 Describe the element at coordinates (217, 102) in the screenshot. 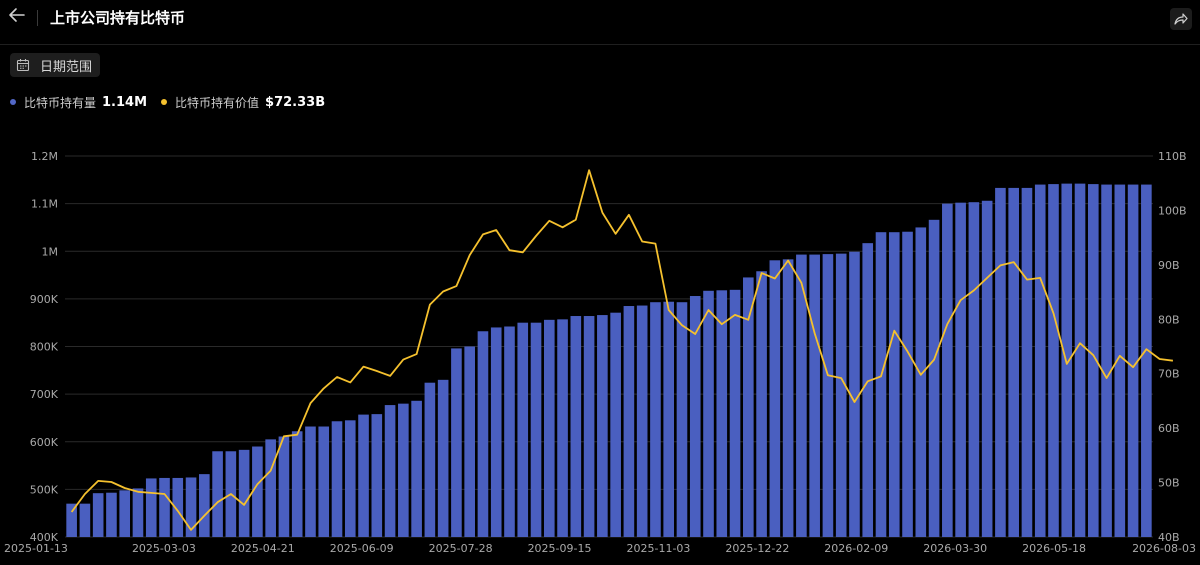

I see `legend-name-value: 比特币持有价值` at that location.